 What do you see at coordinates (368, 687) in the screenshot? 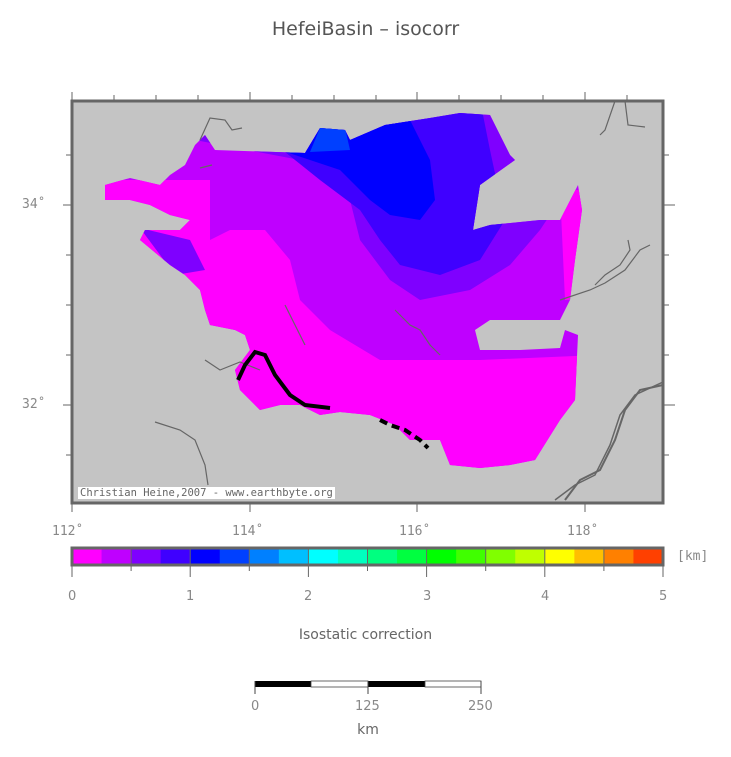
I see `scale-bar` at bounding box center [368, 687].